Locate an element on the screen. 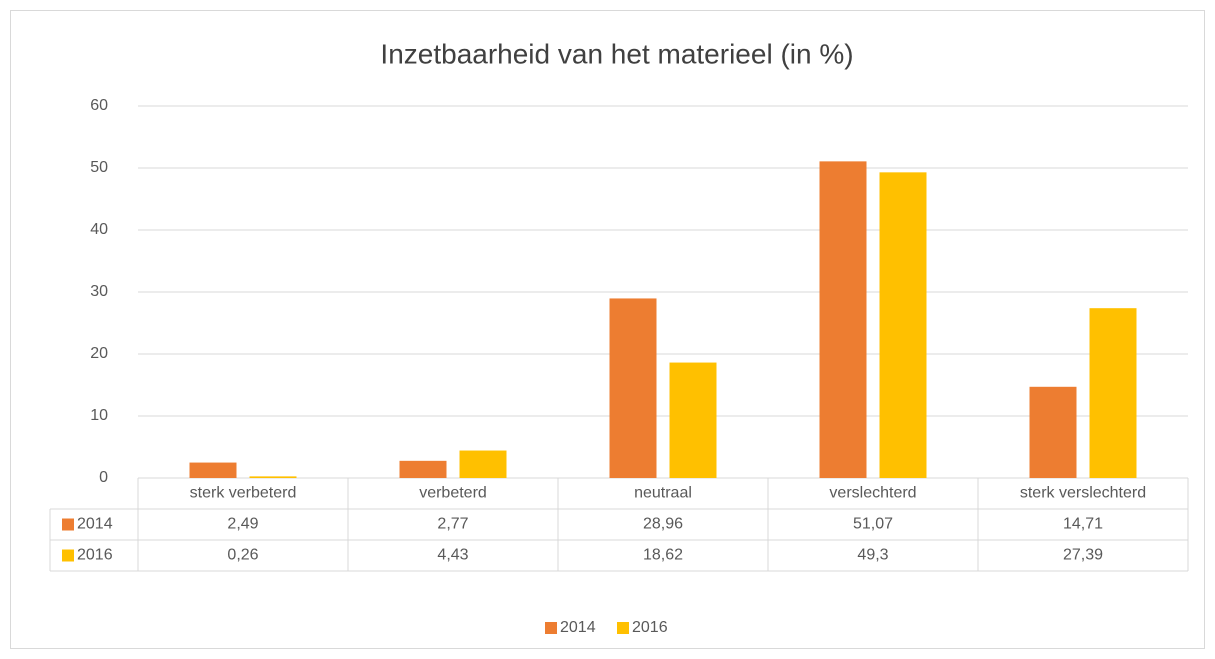 The width and height of the screenshot is (1215, 659). x-tick-label: neutraal is located at coordinates (663, 493).